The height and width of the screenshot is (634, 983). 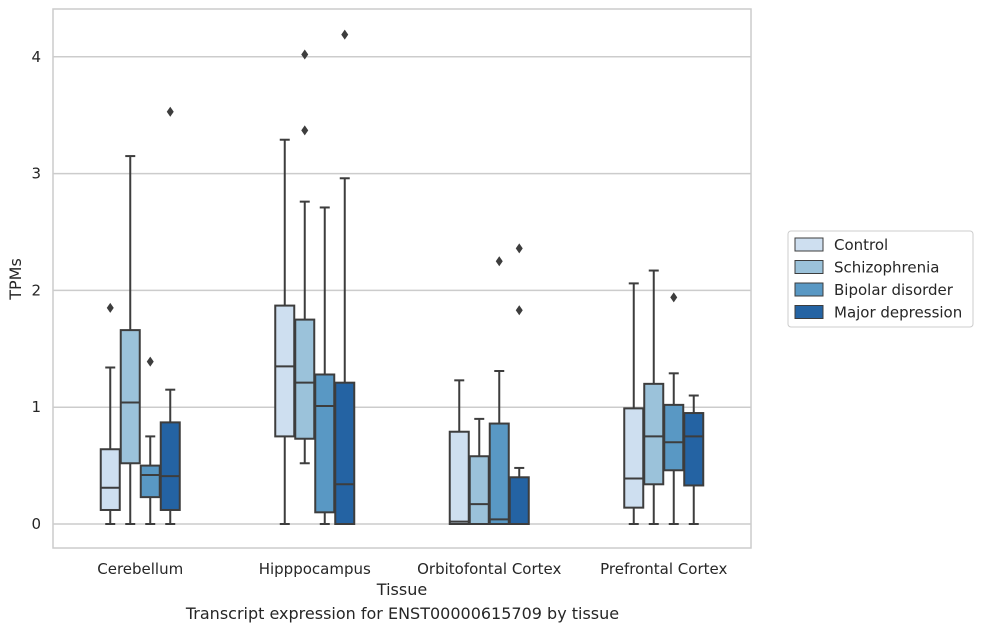 What do you see at coordinates (36, 57) in the screenshot?
I see `y-tick-label: 4` at bounding box center [36, 57].